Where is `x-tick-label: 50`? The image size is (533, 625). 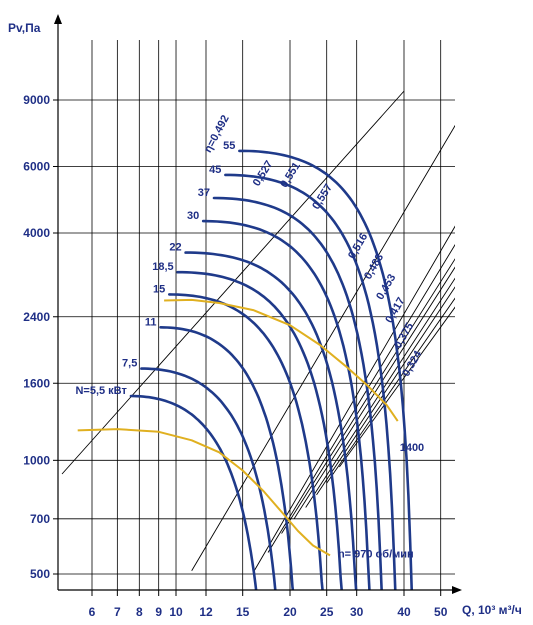 x-tick-label: 50 is located at coordinates (441, 612).